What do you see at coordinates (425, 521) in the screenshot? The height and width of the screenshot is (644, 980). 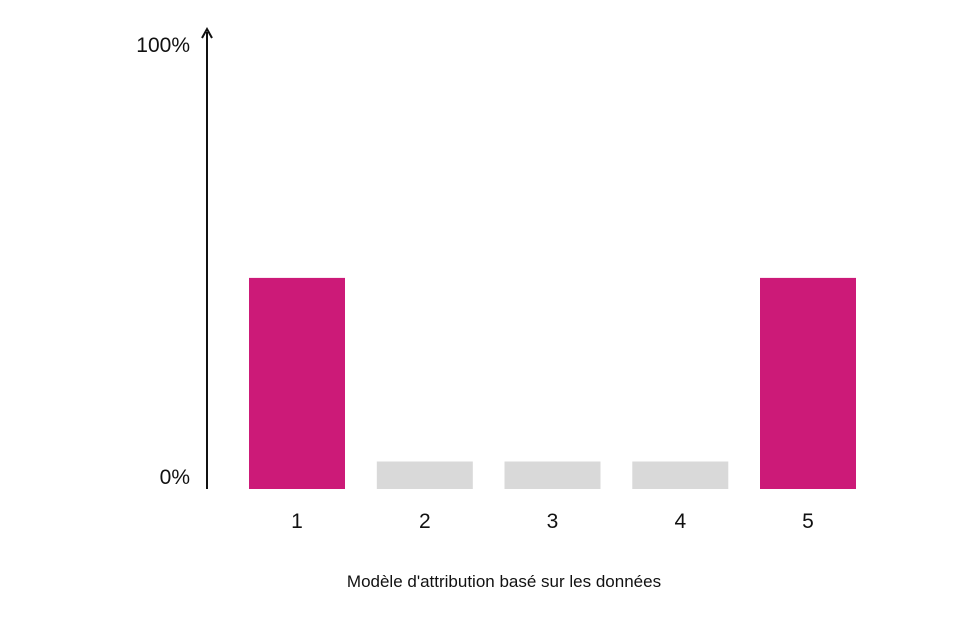 I see `x-tick-label-2: 2` at bounding box center [425, 521].